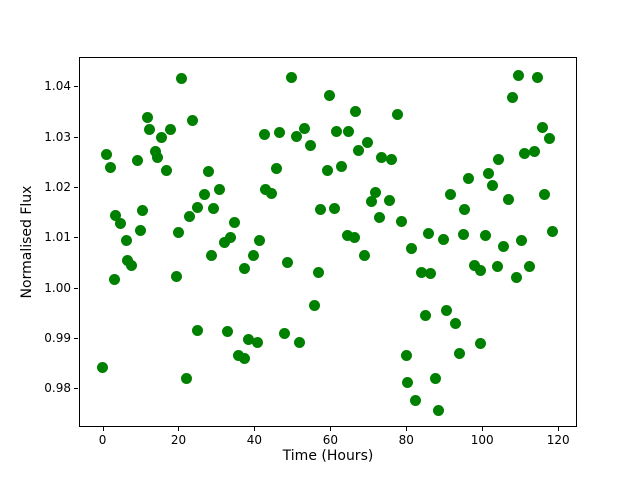  What do you see at coordinates (178, 440) in the screenshot?
I see `x-tick-label: 20` at bounding box center [178, 440].